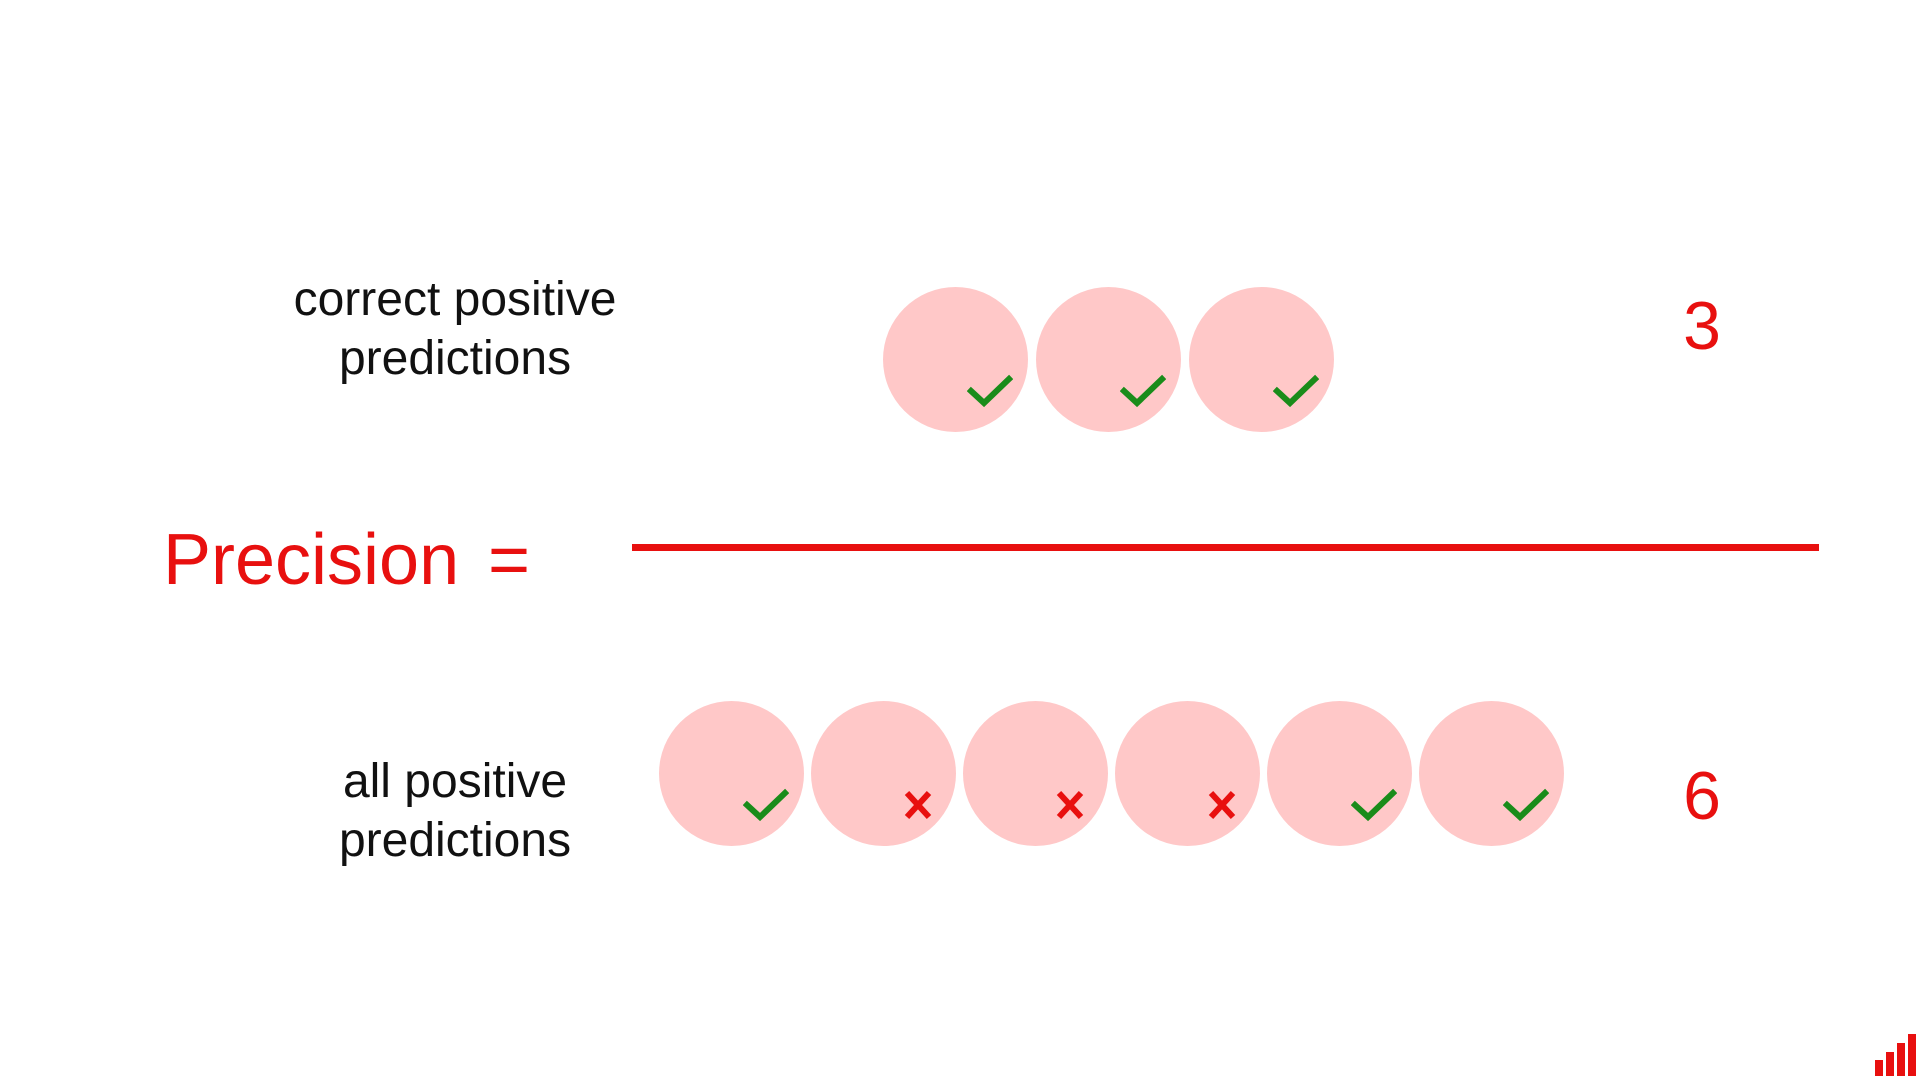 The height and width of the screenshot is (1080, 1919). What do you see at coordinates (1702, 326) in the screenshot?
I see `numerator-count: 3` at bounding box center [1702, 326].